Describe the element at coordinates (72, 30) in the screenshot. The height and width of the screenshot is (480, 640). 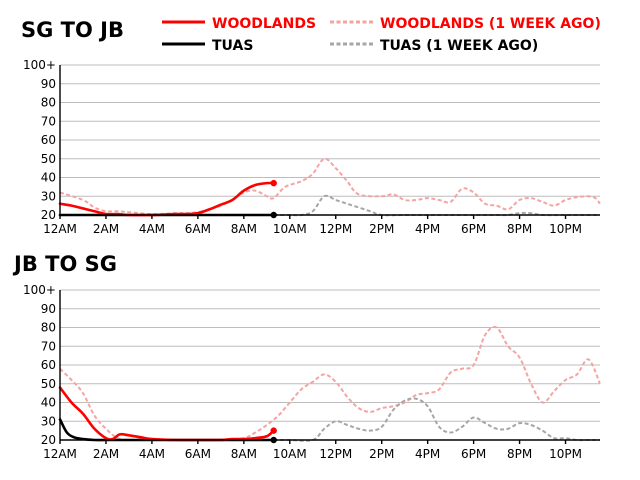
I see `chart-title-sg-to-jb: SG TO JB` at that location.